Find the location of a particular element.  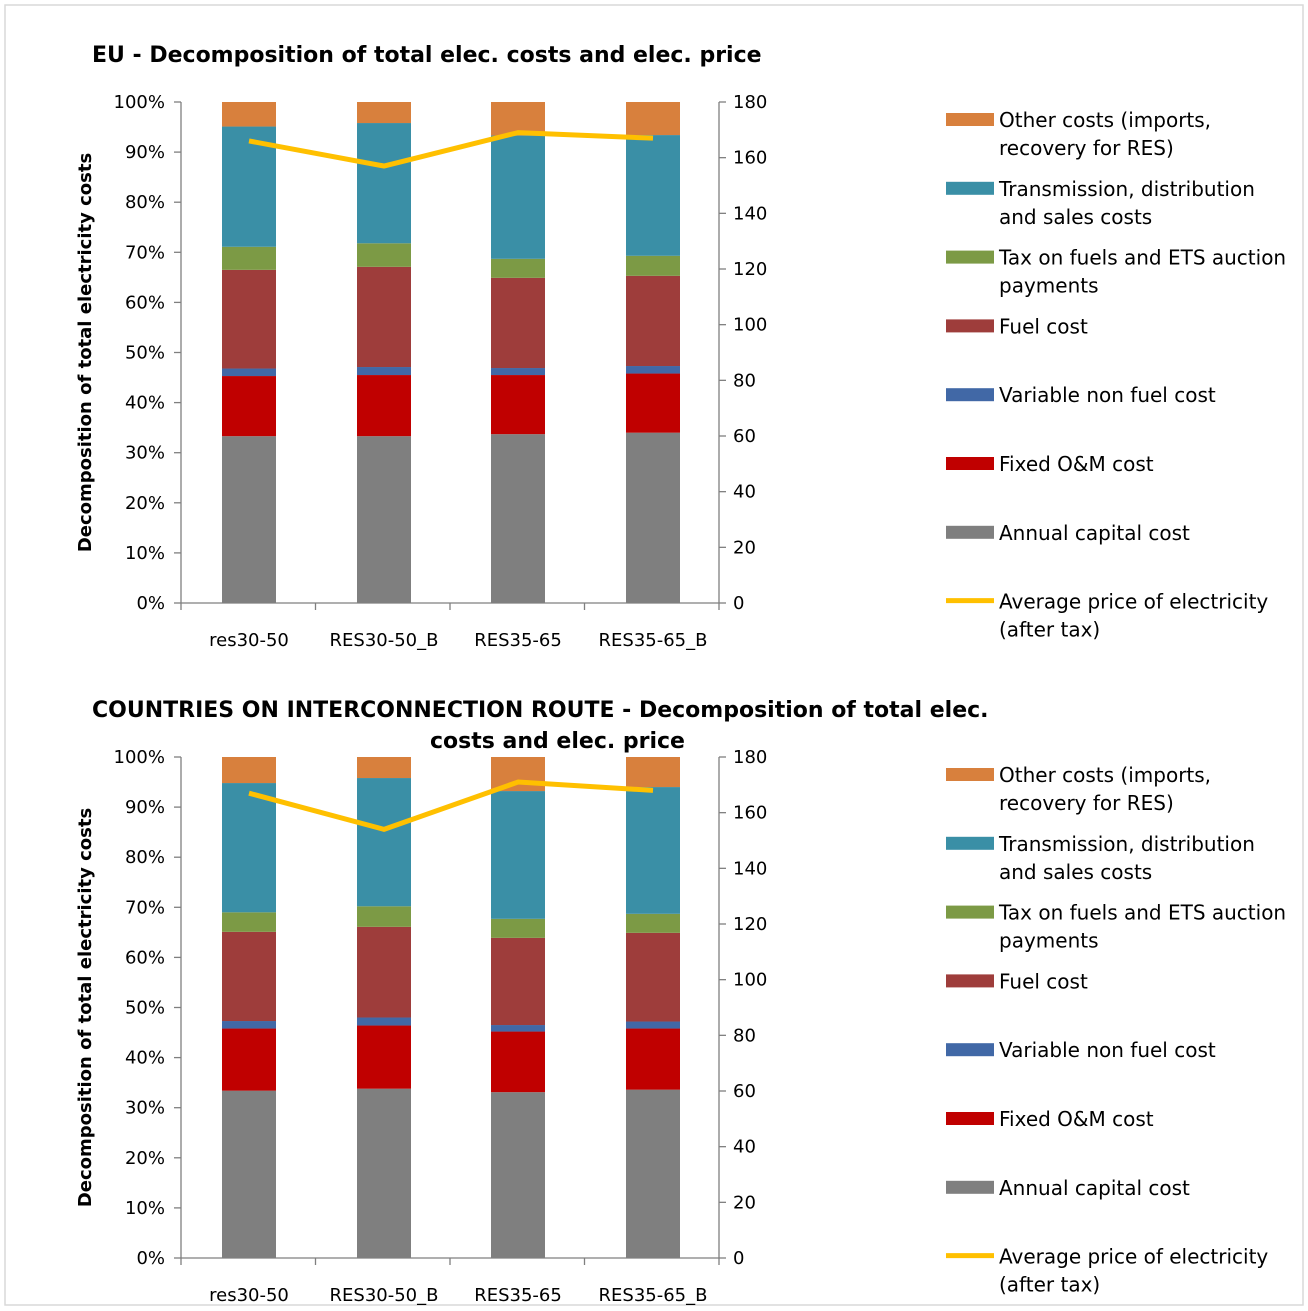

y-tick-label: 80% is located at coordinates (145, 202).